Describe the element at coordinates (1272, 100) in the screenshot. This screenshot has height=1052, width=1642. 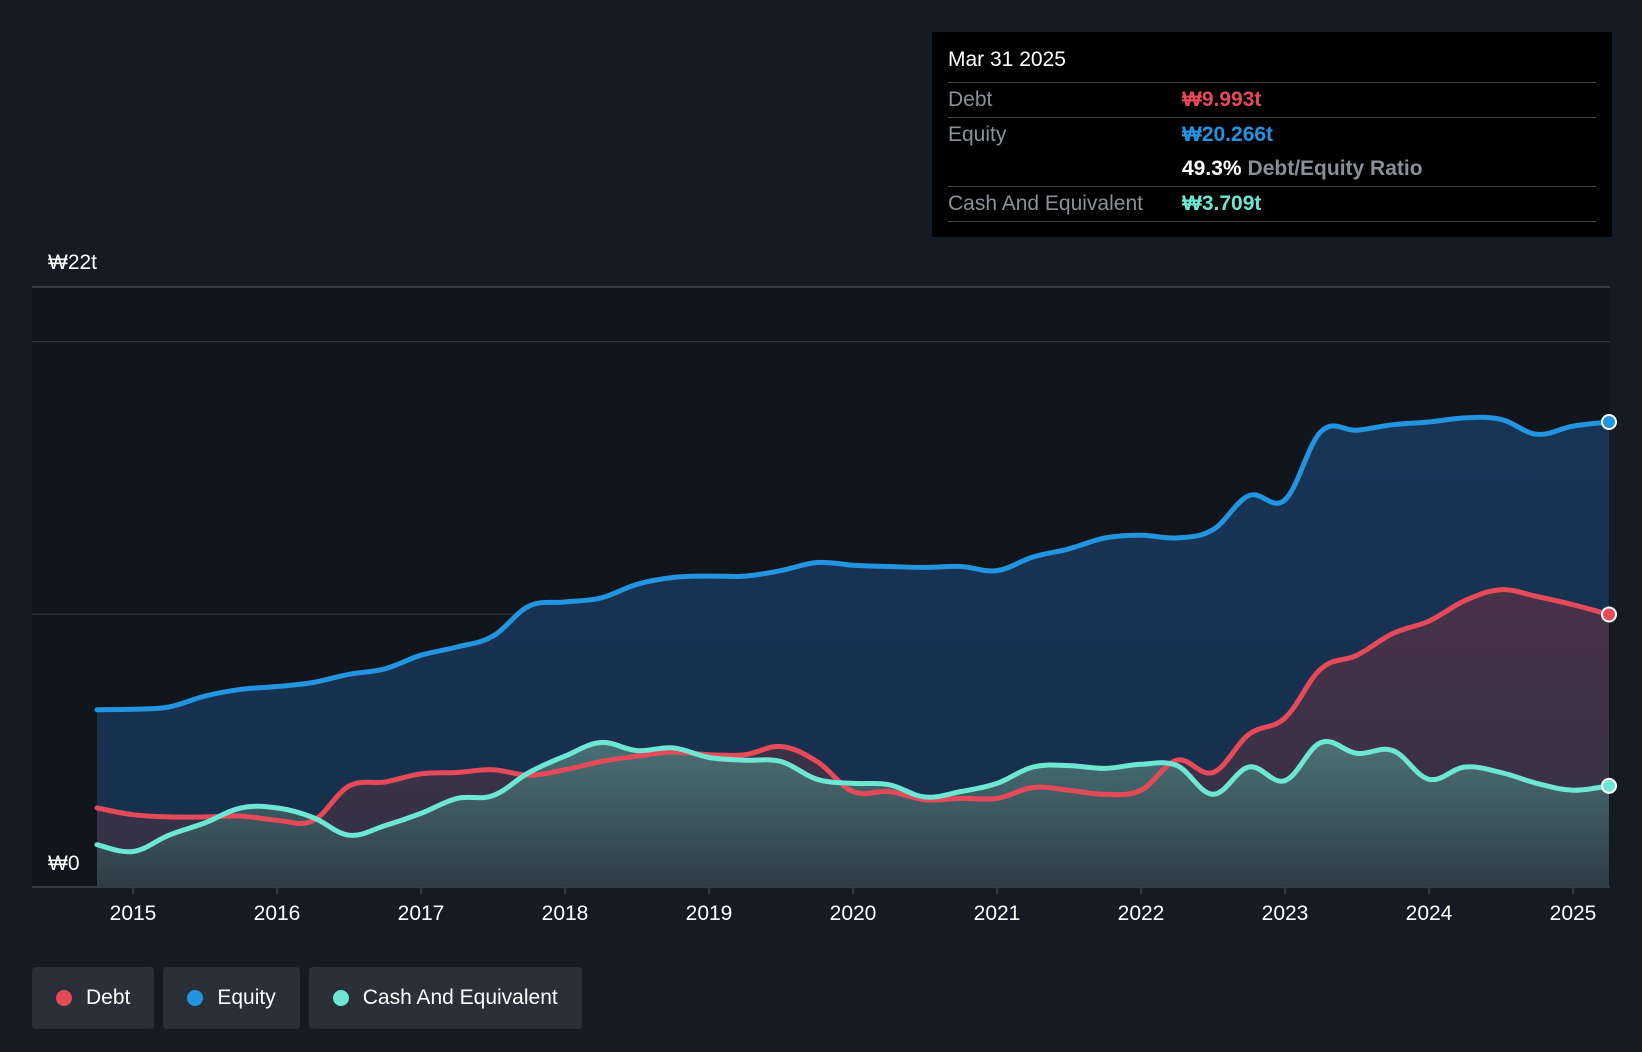
I see `tooltip-debt-row: Debt ₩9.993t` at that location.